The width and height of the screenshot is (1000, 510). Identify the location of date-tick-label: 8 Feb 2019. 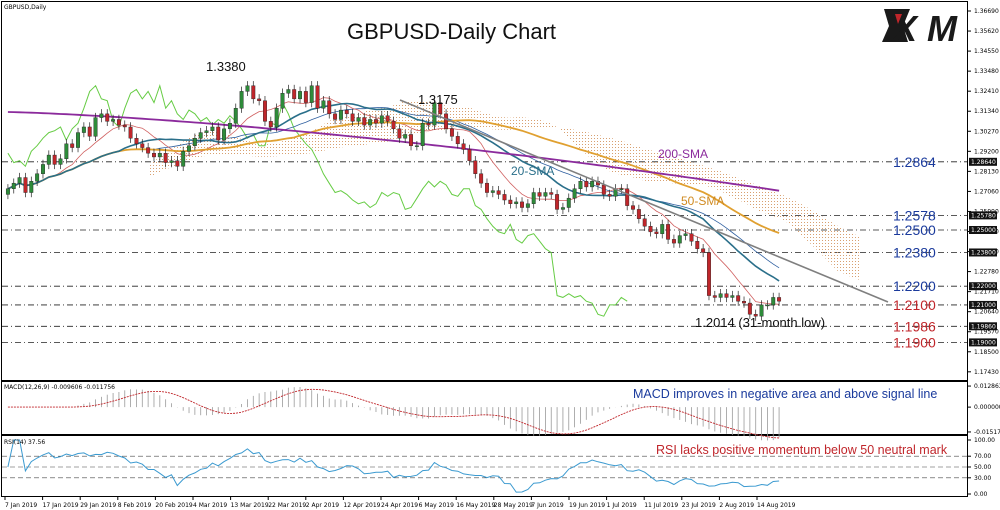
(135, 505).